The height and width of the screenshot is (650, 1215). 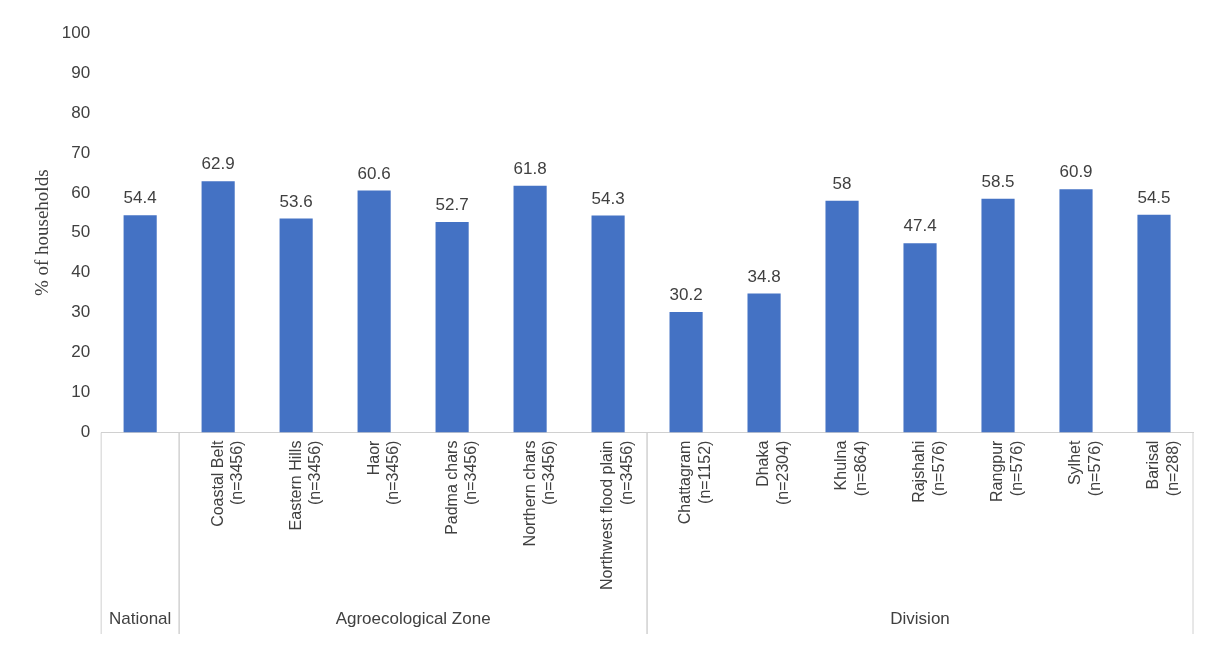 What do you see at coordinates (538, 493) in the screenshot?
I see `x-tick-label: Northern chars (n=3456)` at bounding box center [538, 493].